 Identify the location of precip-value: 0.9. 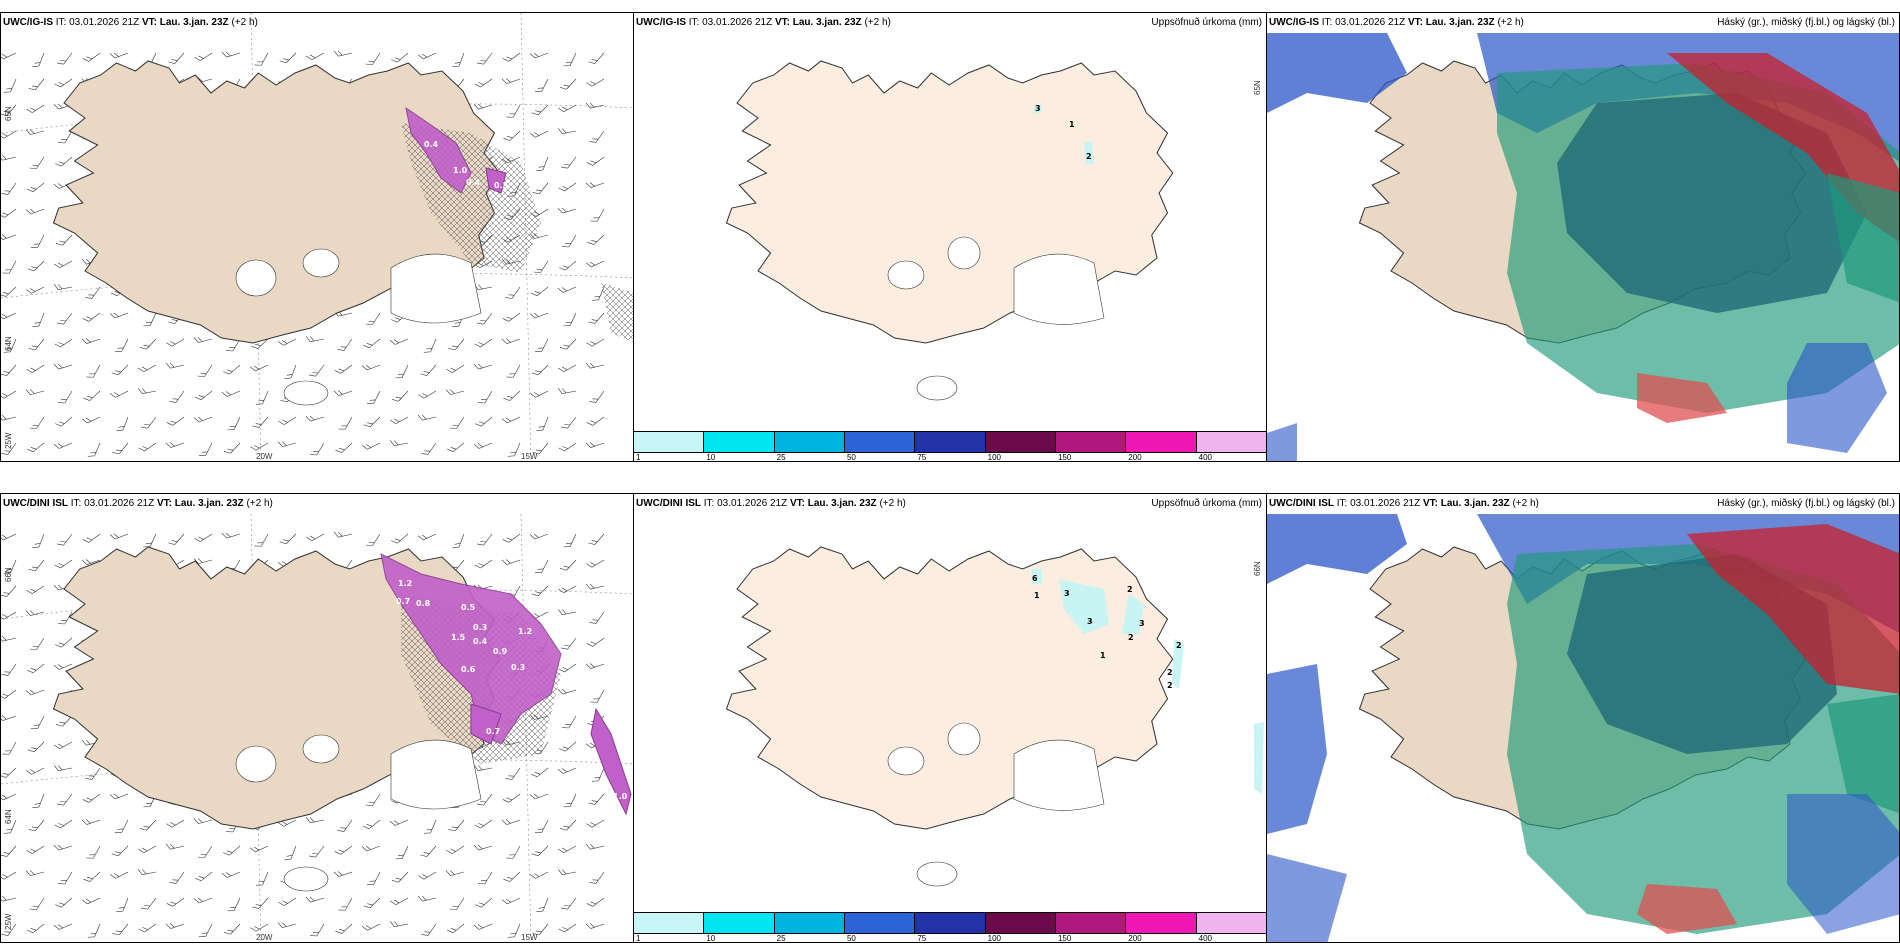
(500, 651).